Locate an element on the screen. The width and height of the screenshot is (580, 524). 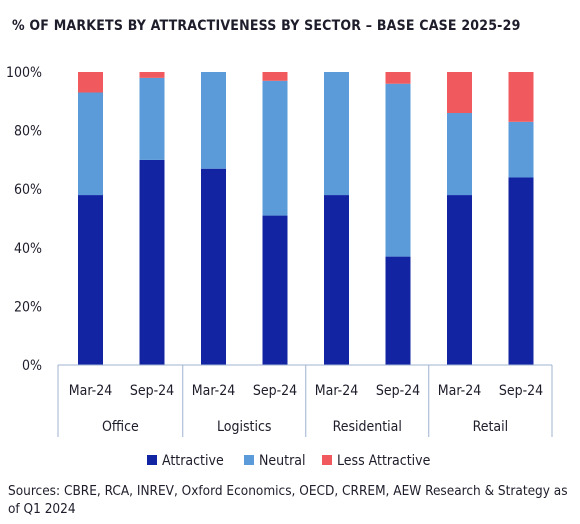
y-tick-label: 20% is located at coordinates (28, 307).